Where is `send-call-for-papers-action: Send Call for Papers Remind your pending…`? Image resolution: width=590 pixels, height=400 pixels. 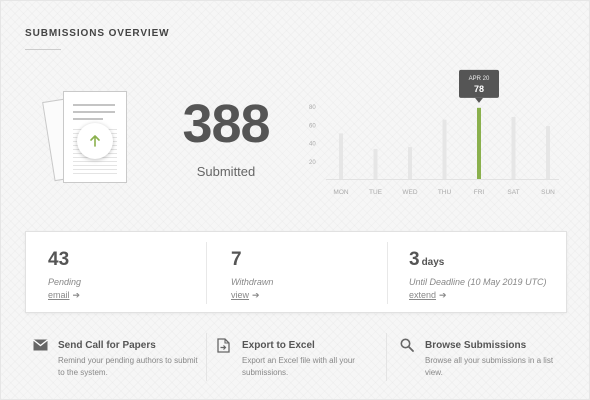 send-call-for-papers-action: Send Call for Papers Remind your pending… is located at coordinates (118, 357).